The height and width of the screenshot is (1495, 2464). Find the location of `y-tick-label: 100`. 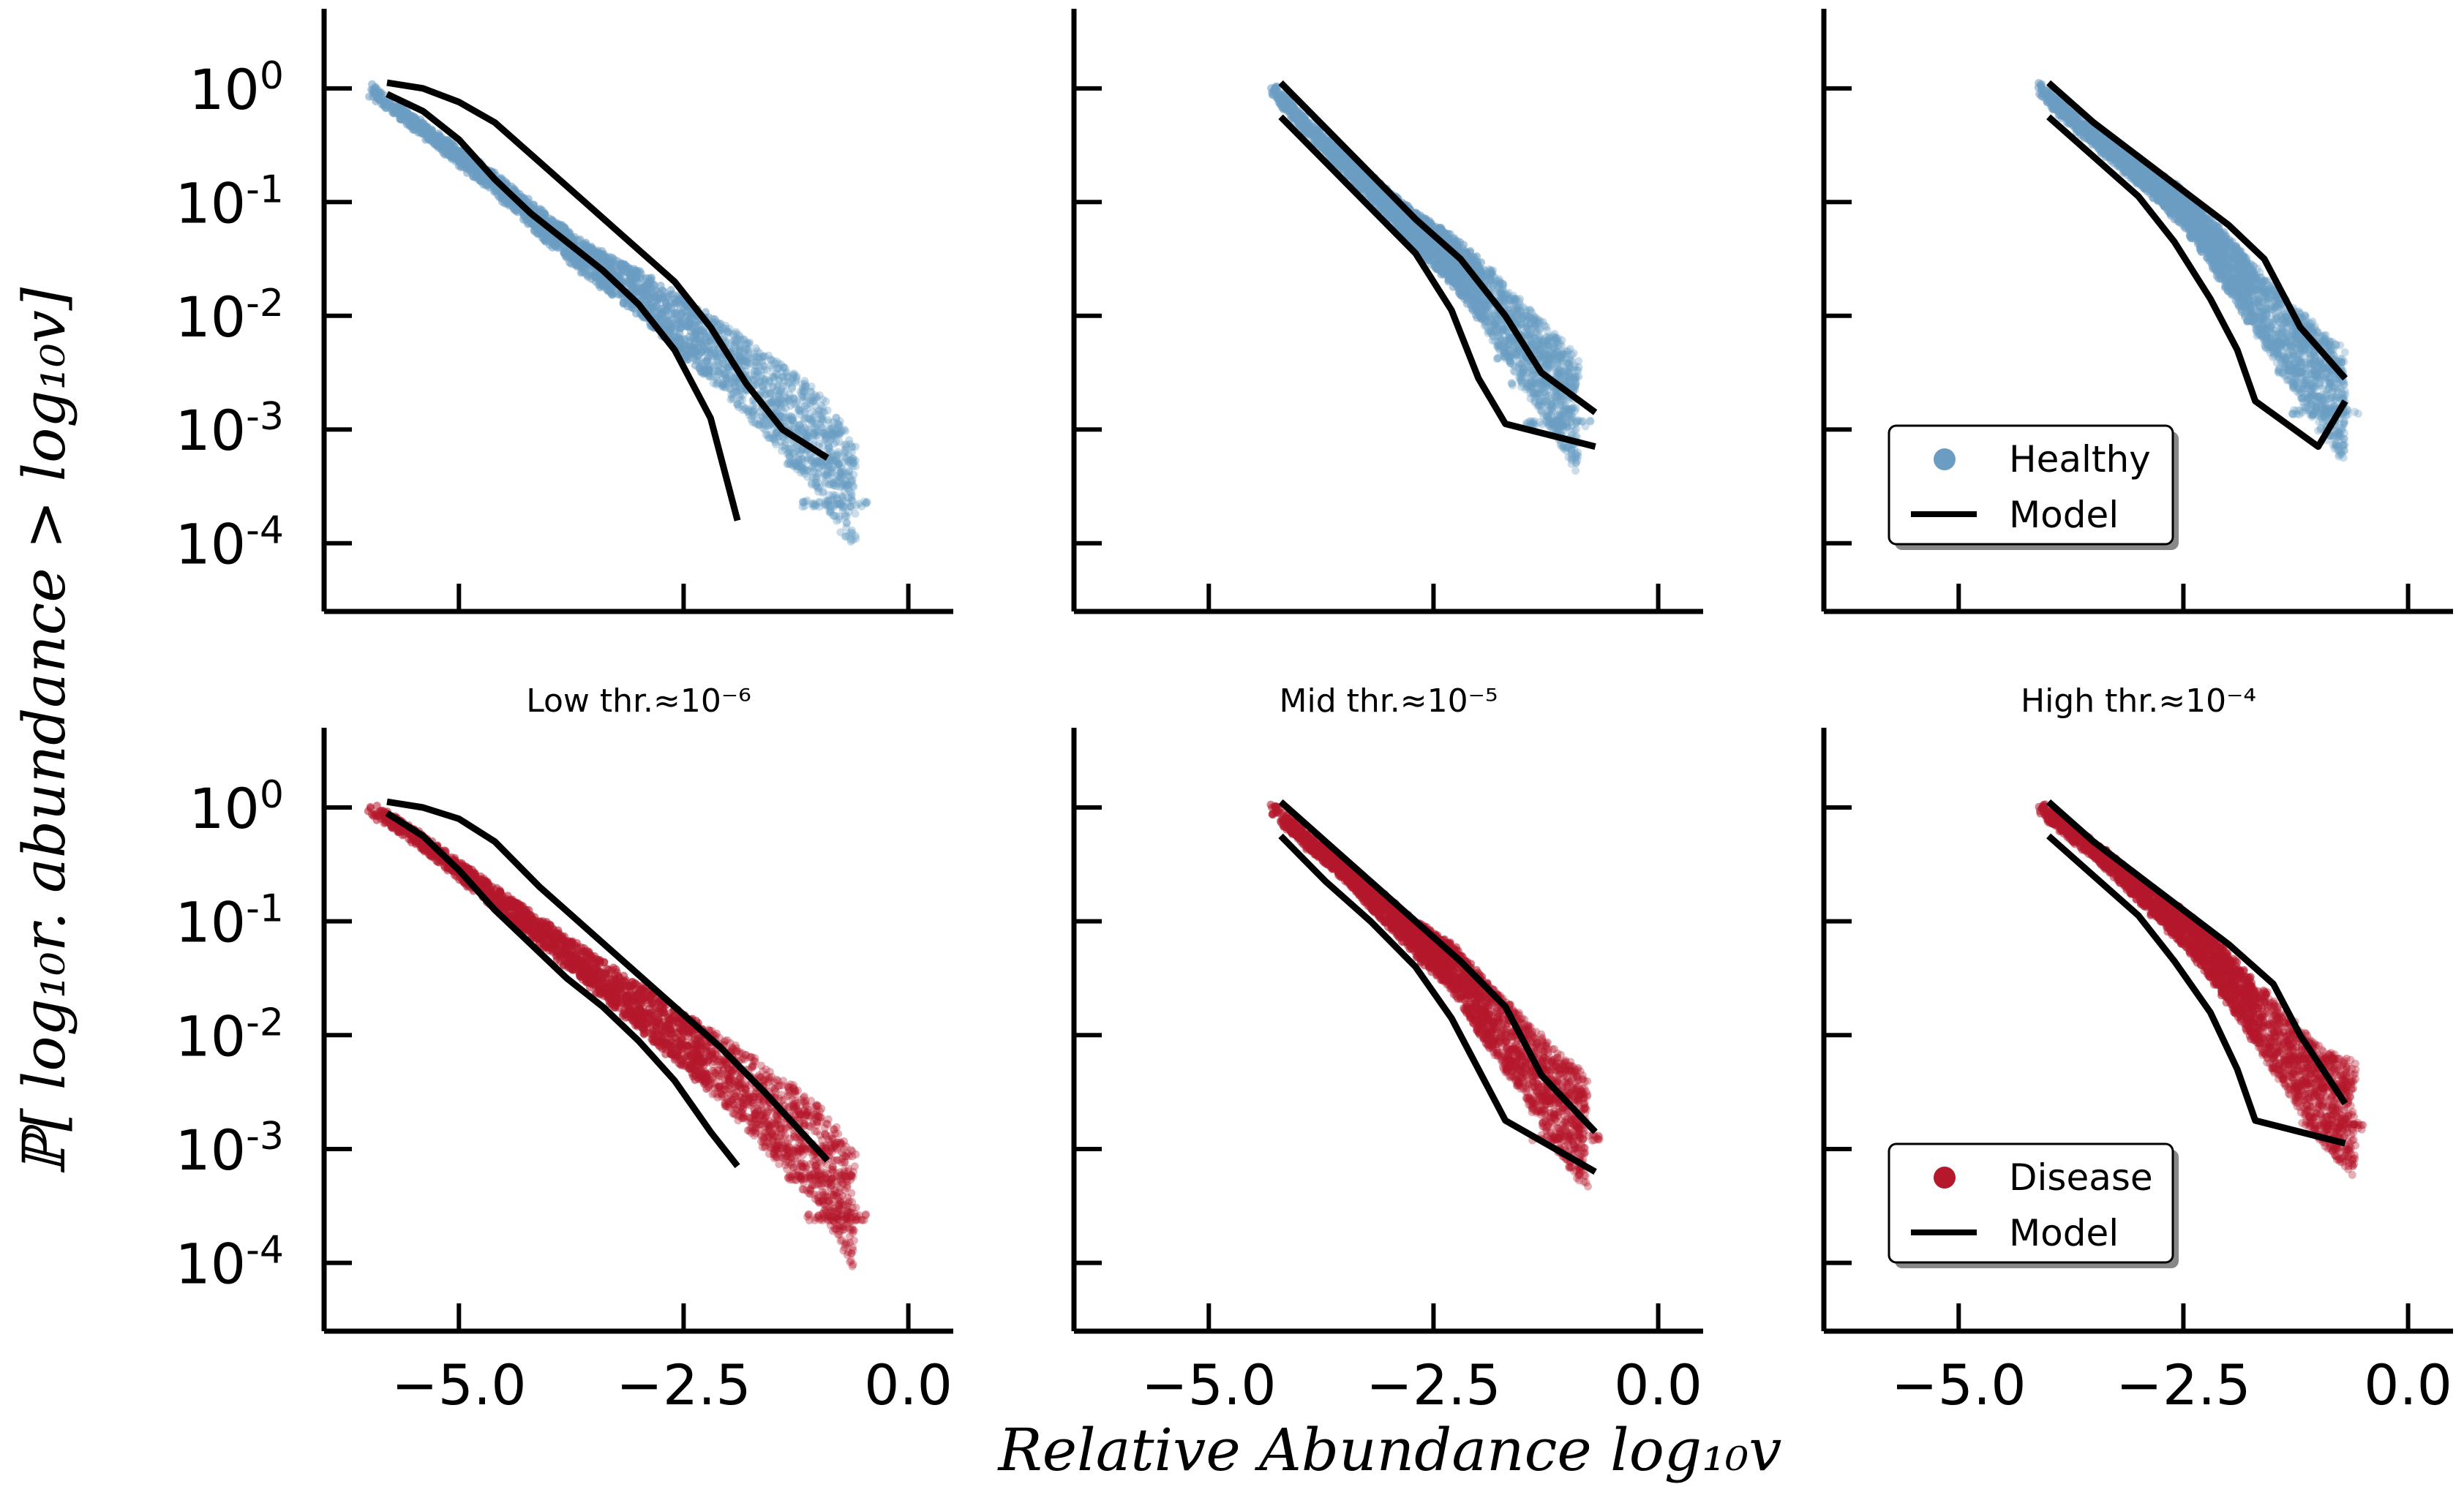

y-tick-label: 100 is located at coordinates (236, 88).